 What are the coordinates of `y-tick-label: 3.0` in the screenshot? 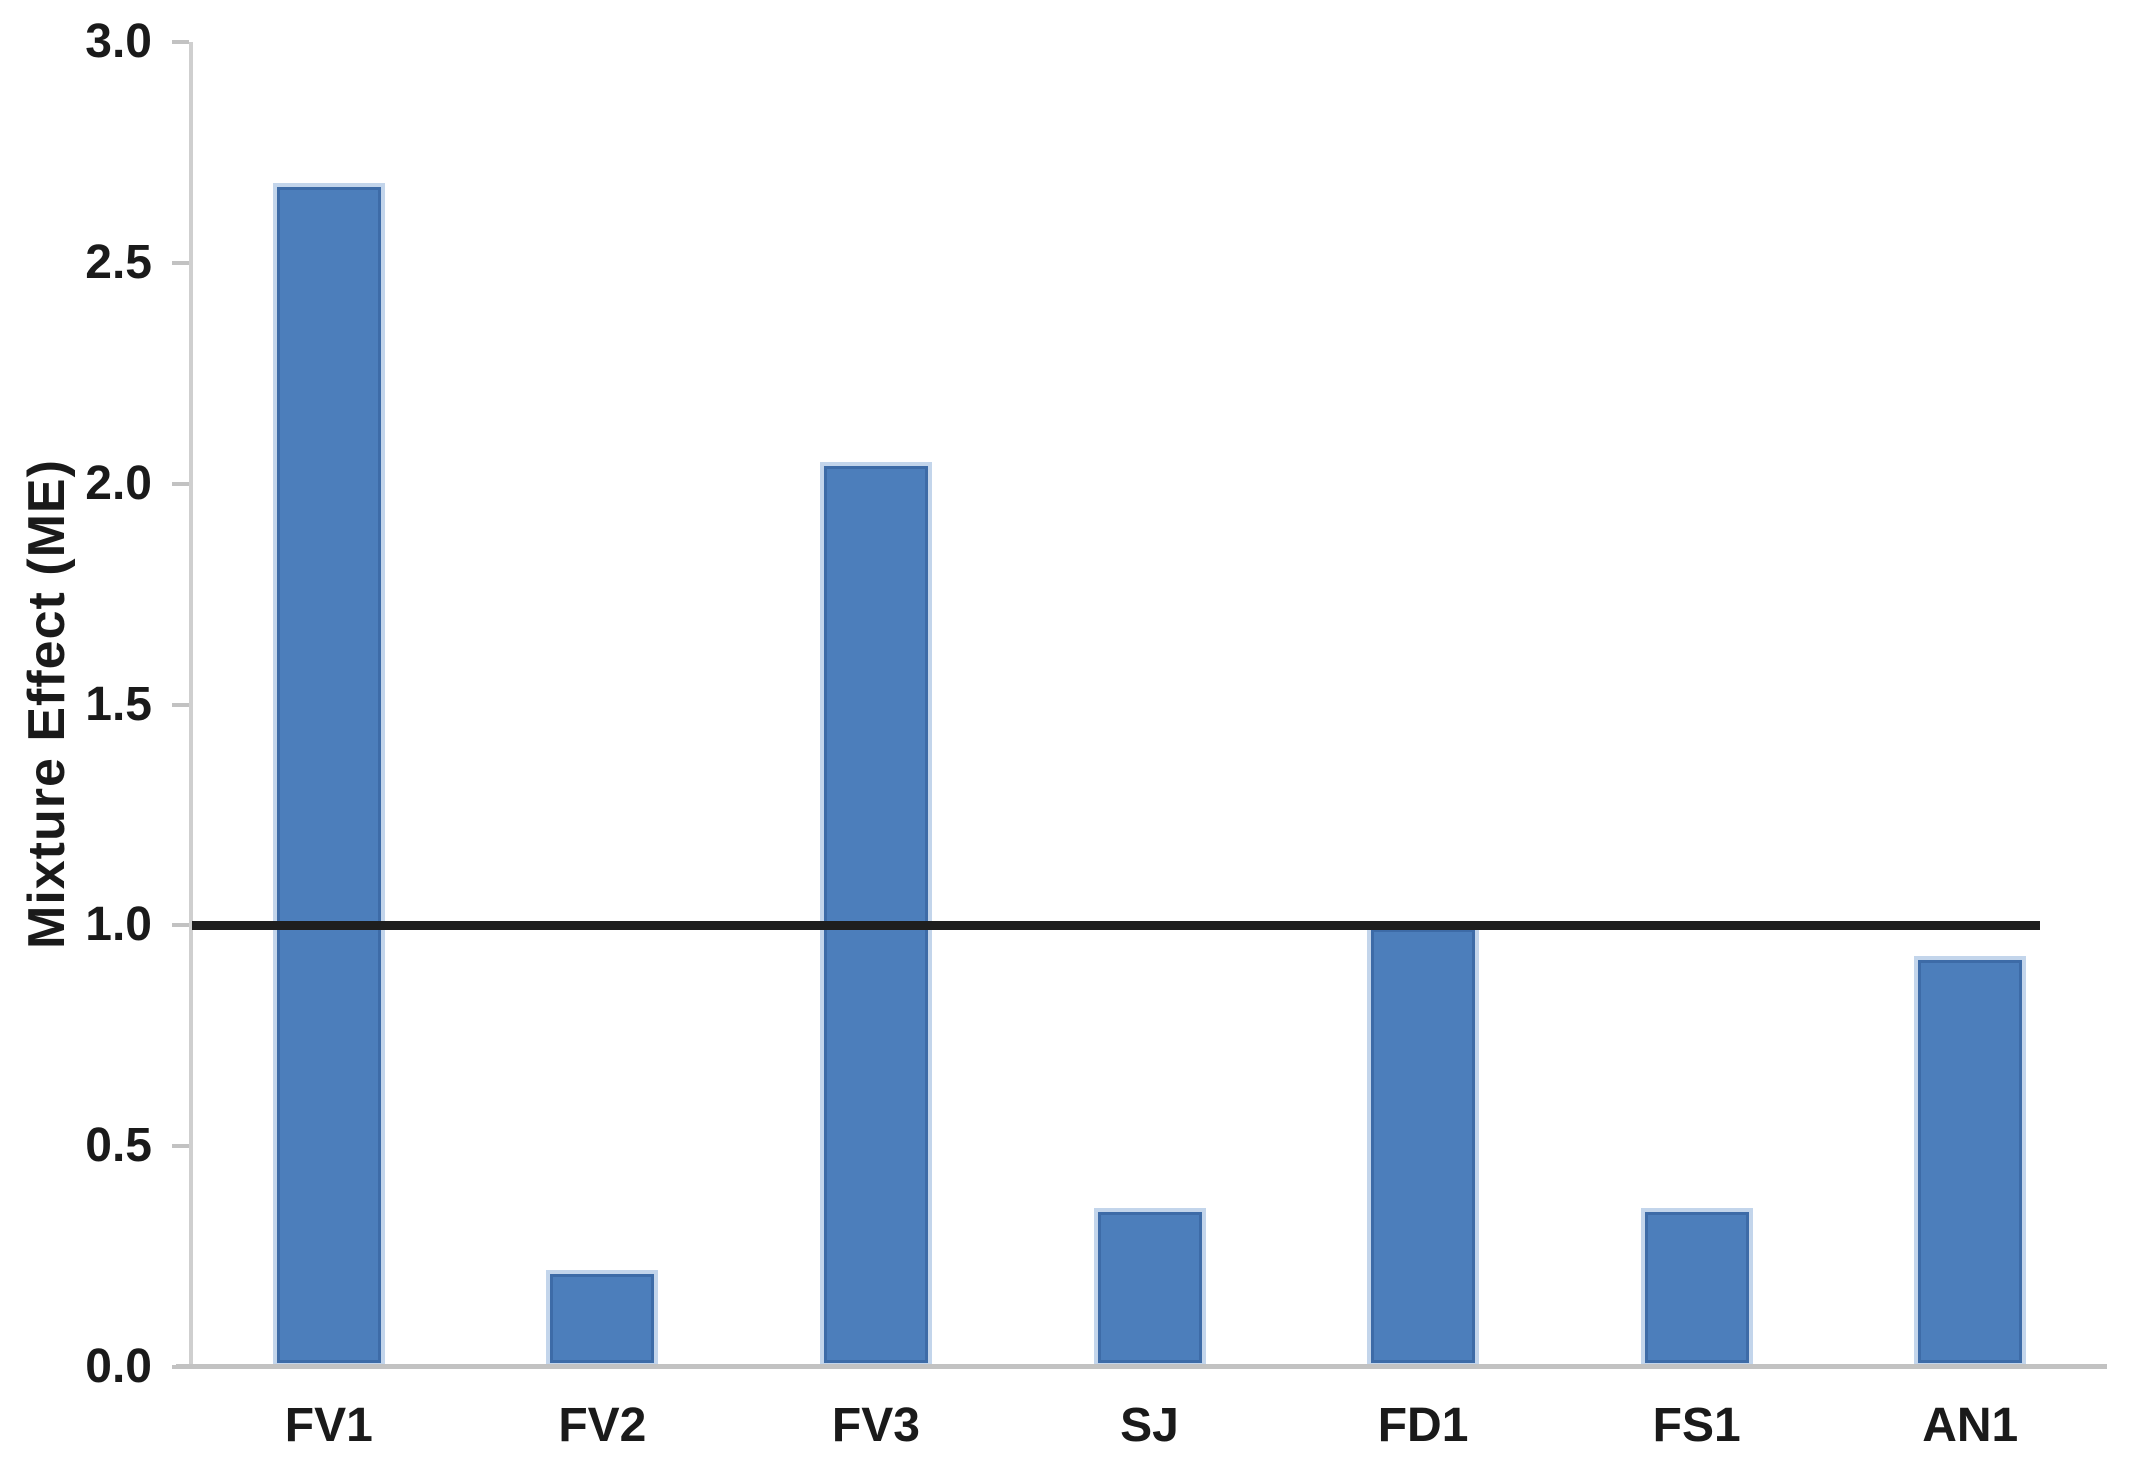 It's located at (118, 41).